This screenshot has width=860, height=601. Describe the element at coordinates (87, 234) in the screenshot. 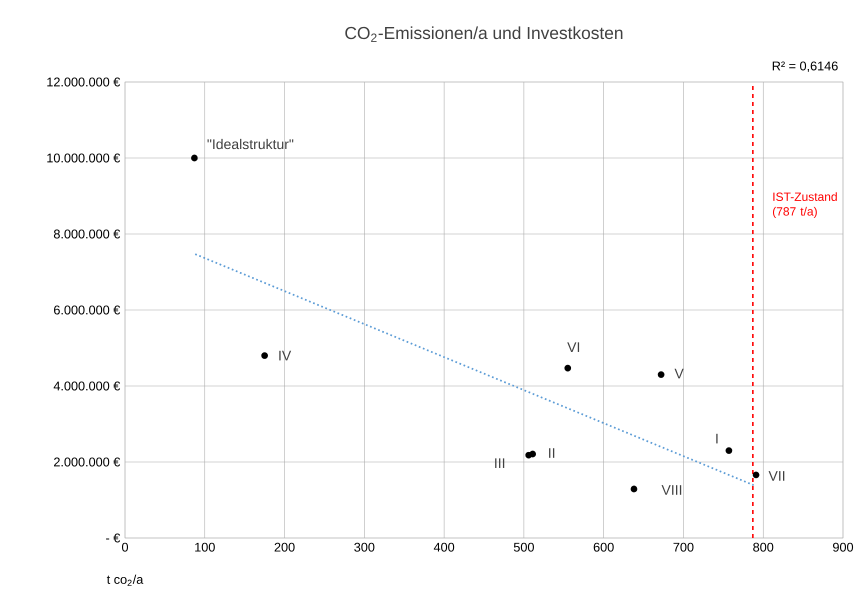

I see `y-tick-label: 8.000.000 €` at that location.